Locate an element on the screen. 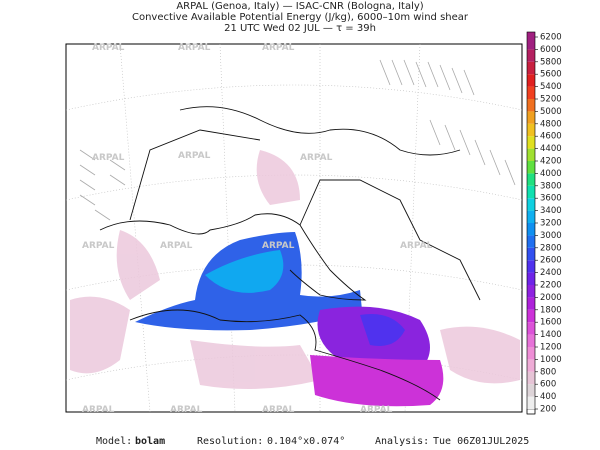 This screenshot has height=450, width=600. colorbar-label: 2400 is located at coordinates (551, 273).